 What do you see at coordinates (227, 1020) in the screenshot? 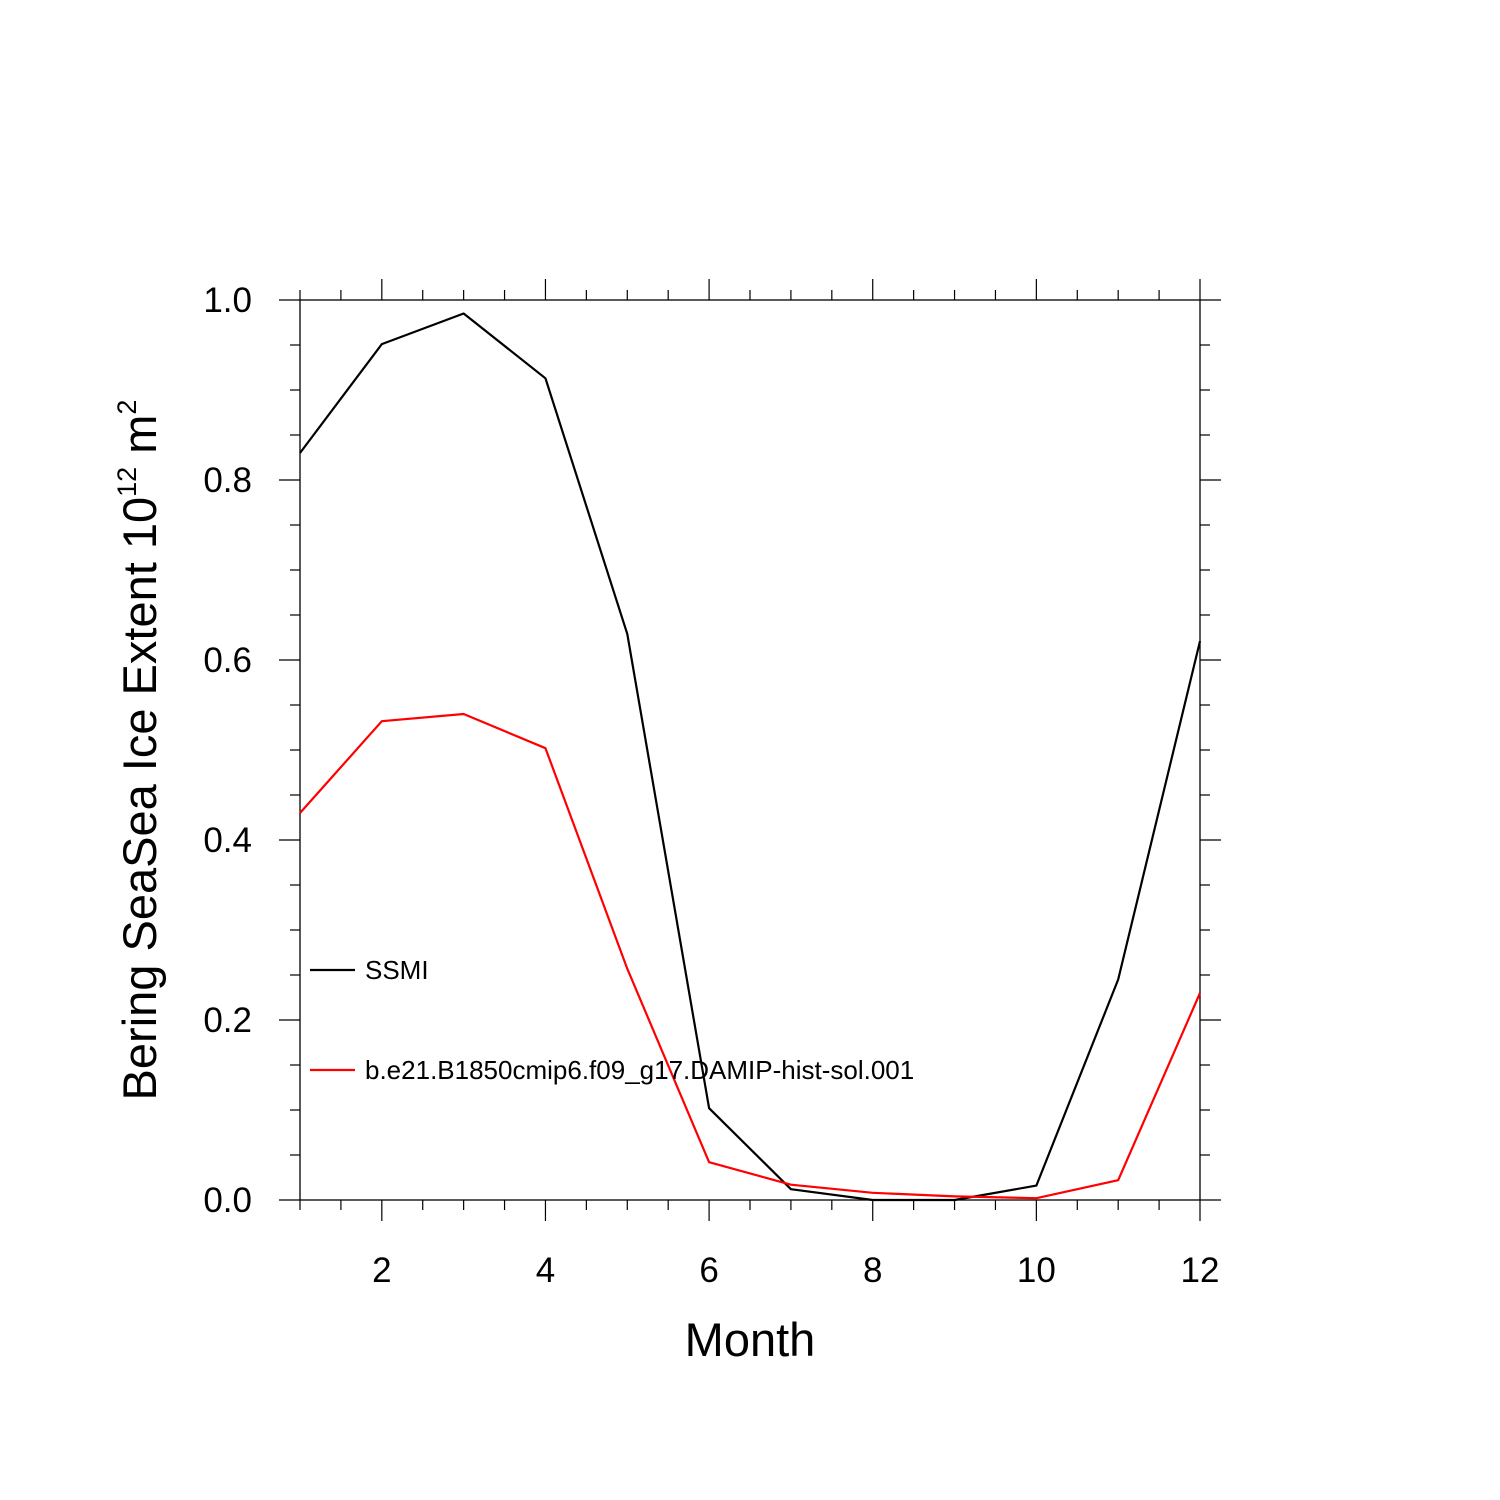
I see `y-tick-label: 0.2` at bounding box center [227, 1020].